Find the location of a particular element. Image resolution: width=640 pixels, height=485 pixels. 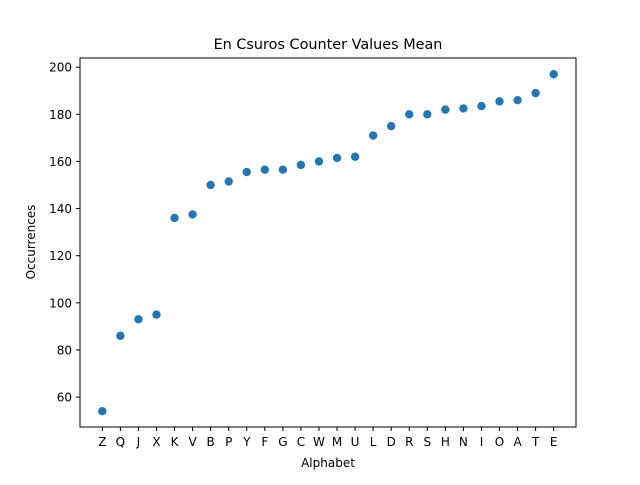

data-point-j is located at coordinates (138, 319).